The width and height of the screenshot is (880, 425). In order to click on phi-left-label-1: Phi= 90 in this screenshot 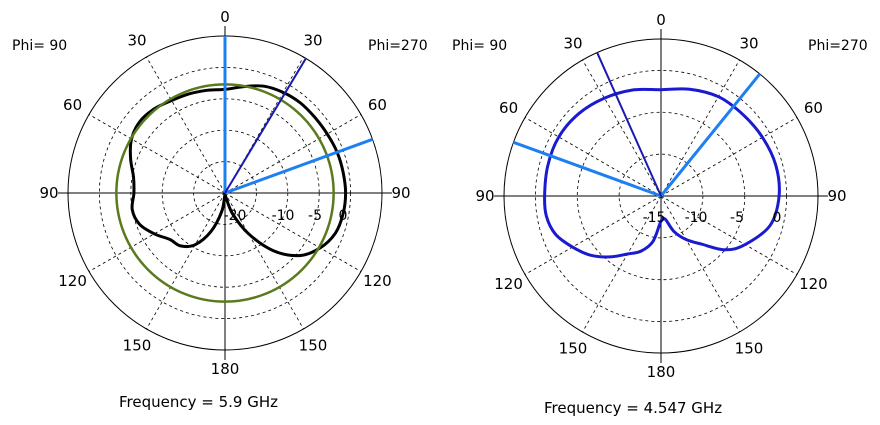, I will do `click(39, 46)`.